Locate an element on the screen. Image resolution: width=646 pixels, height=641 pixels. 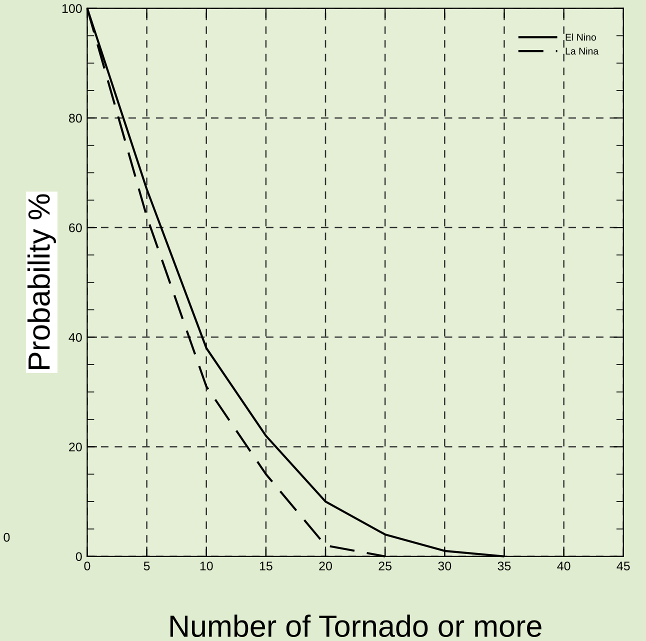
x-tick-label: 0 is located at coordinates (87, 566).